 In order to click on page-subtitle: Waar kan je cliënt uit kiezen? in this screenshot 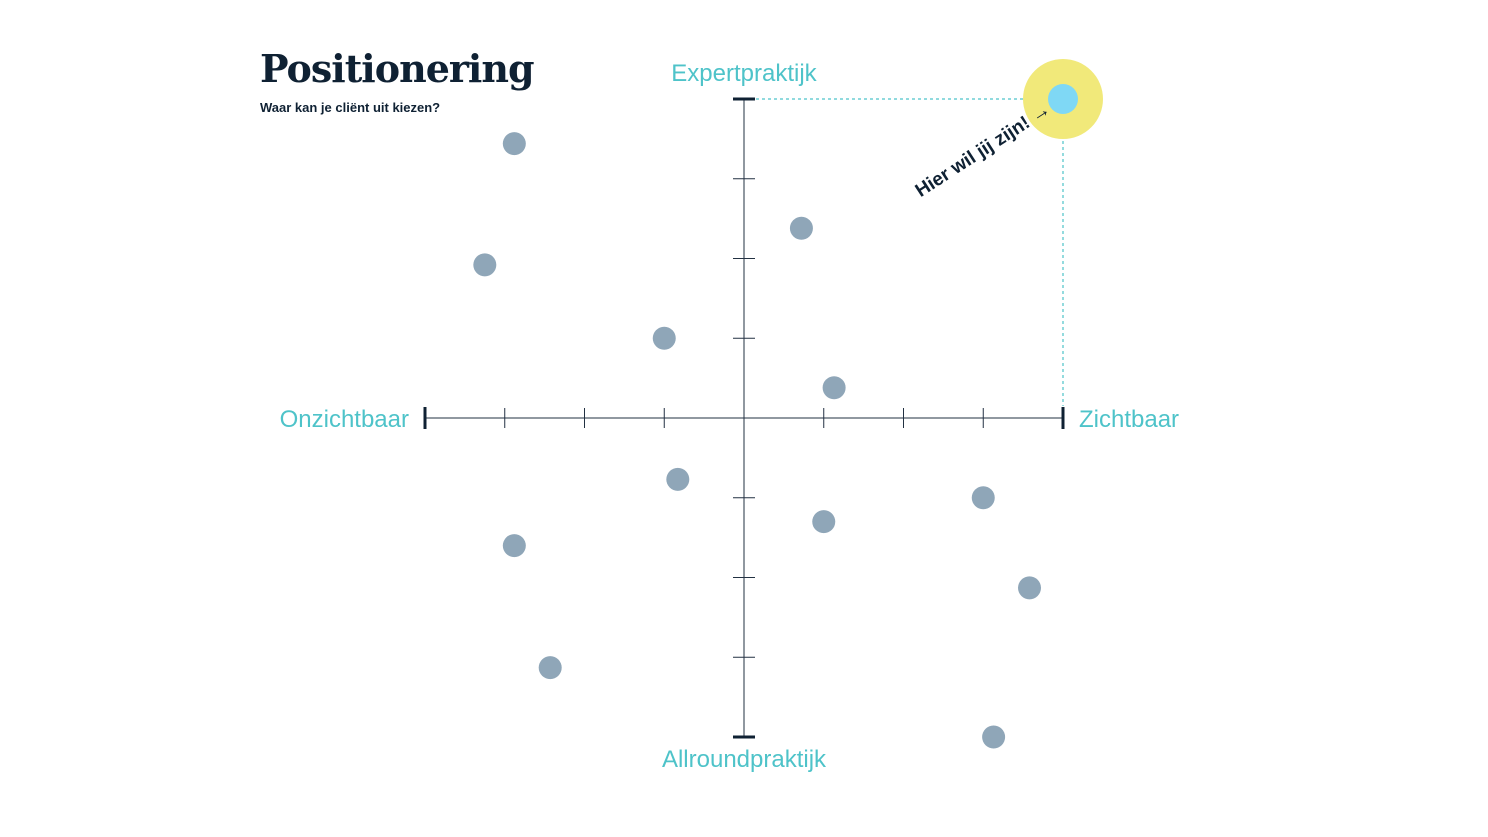, I will do `click(350, 107)`.